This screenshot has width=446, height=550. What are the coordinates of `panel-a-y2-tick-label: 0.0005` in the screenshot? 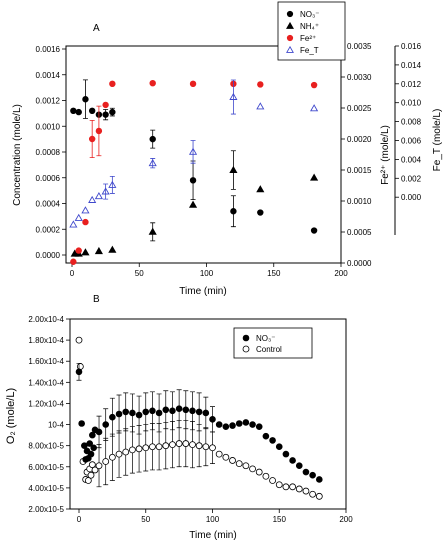 It's located at (359, 232).